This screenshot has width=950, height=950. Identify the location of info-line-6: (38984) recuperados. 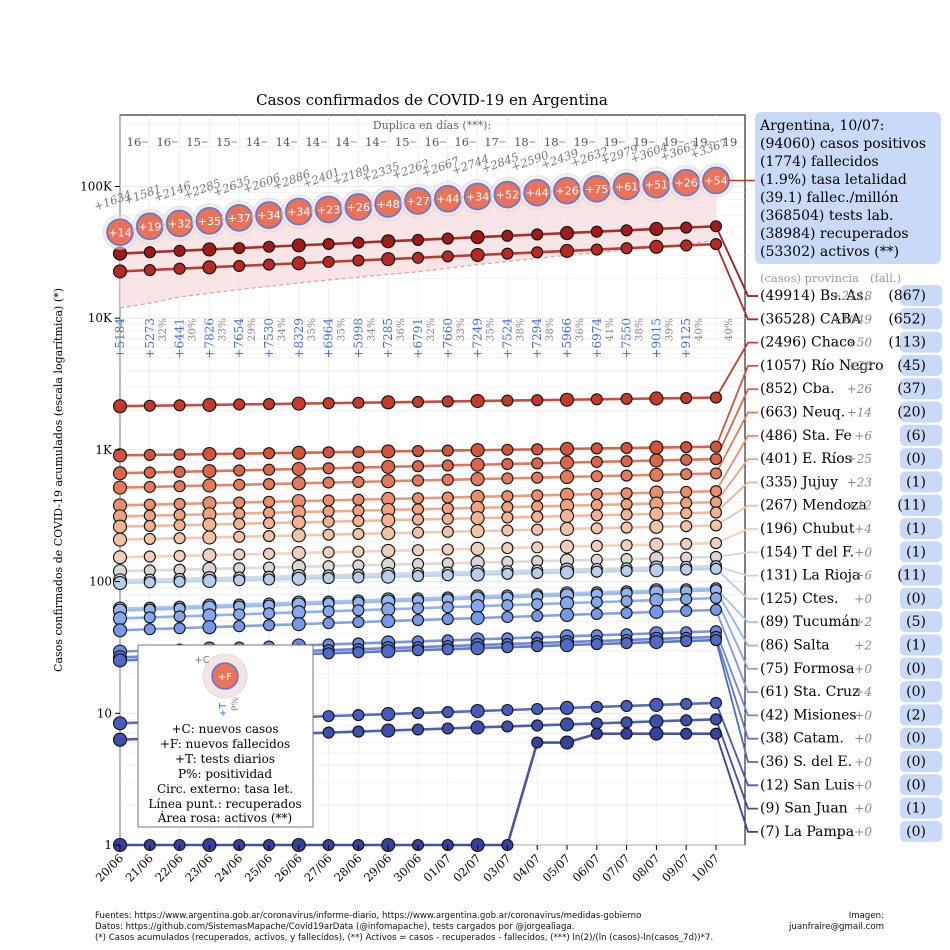
(834, 234).